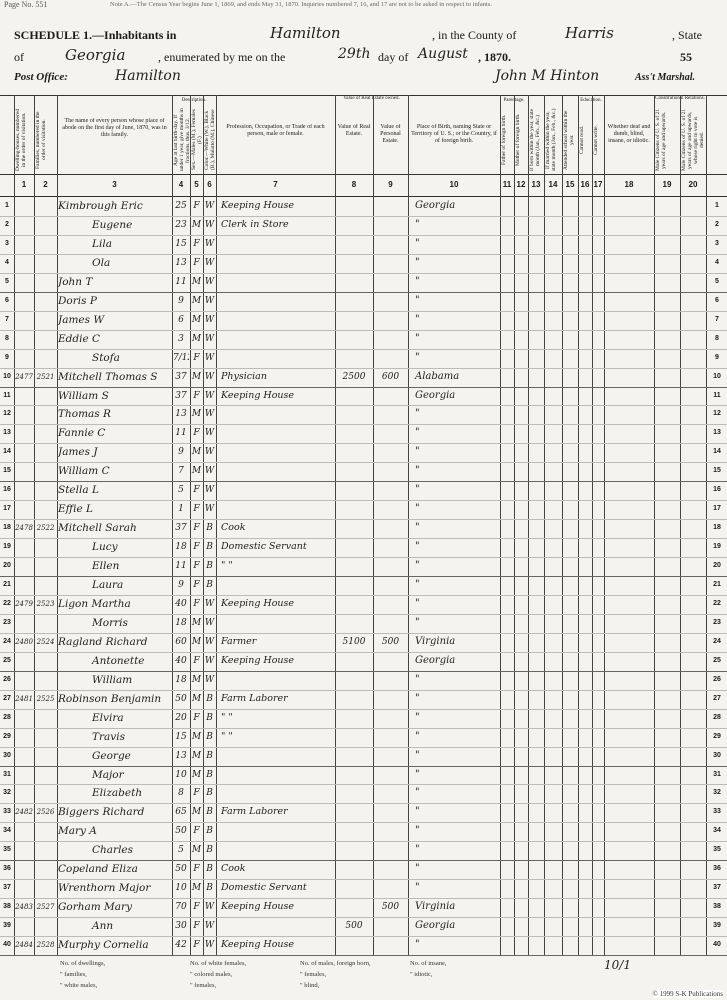  Describe the element at coordinates (7, 736) in the screenshot. I see `line-number: 29` at that location.